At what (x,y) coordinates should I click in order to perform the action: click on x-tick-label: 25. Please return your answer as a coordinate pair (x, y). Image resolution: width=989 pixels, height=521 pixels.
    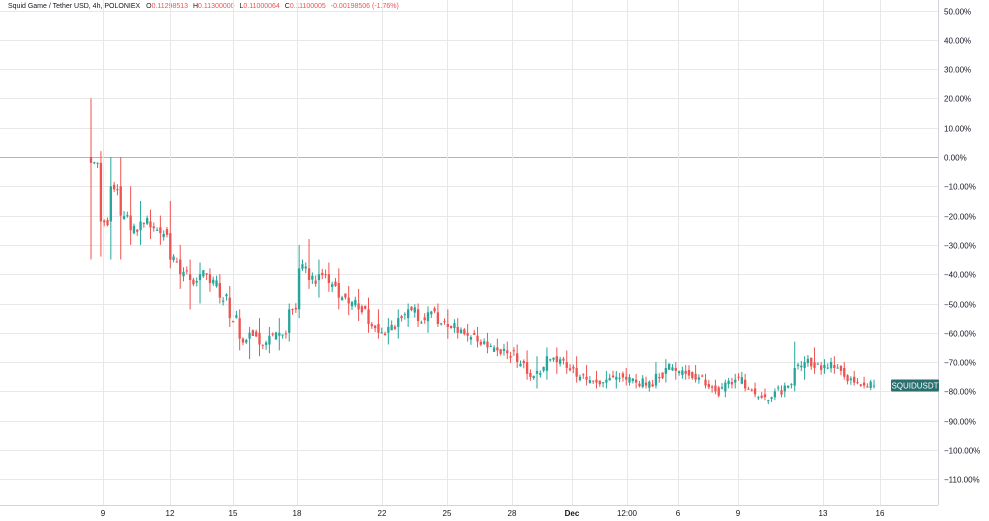
    Looking at the image, I should click on (447, 513).